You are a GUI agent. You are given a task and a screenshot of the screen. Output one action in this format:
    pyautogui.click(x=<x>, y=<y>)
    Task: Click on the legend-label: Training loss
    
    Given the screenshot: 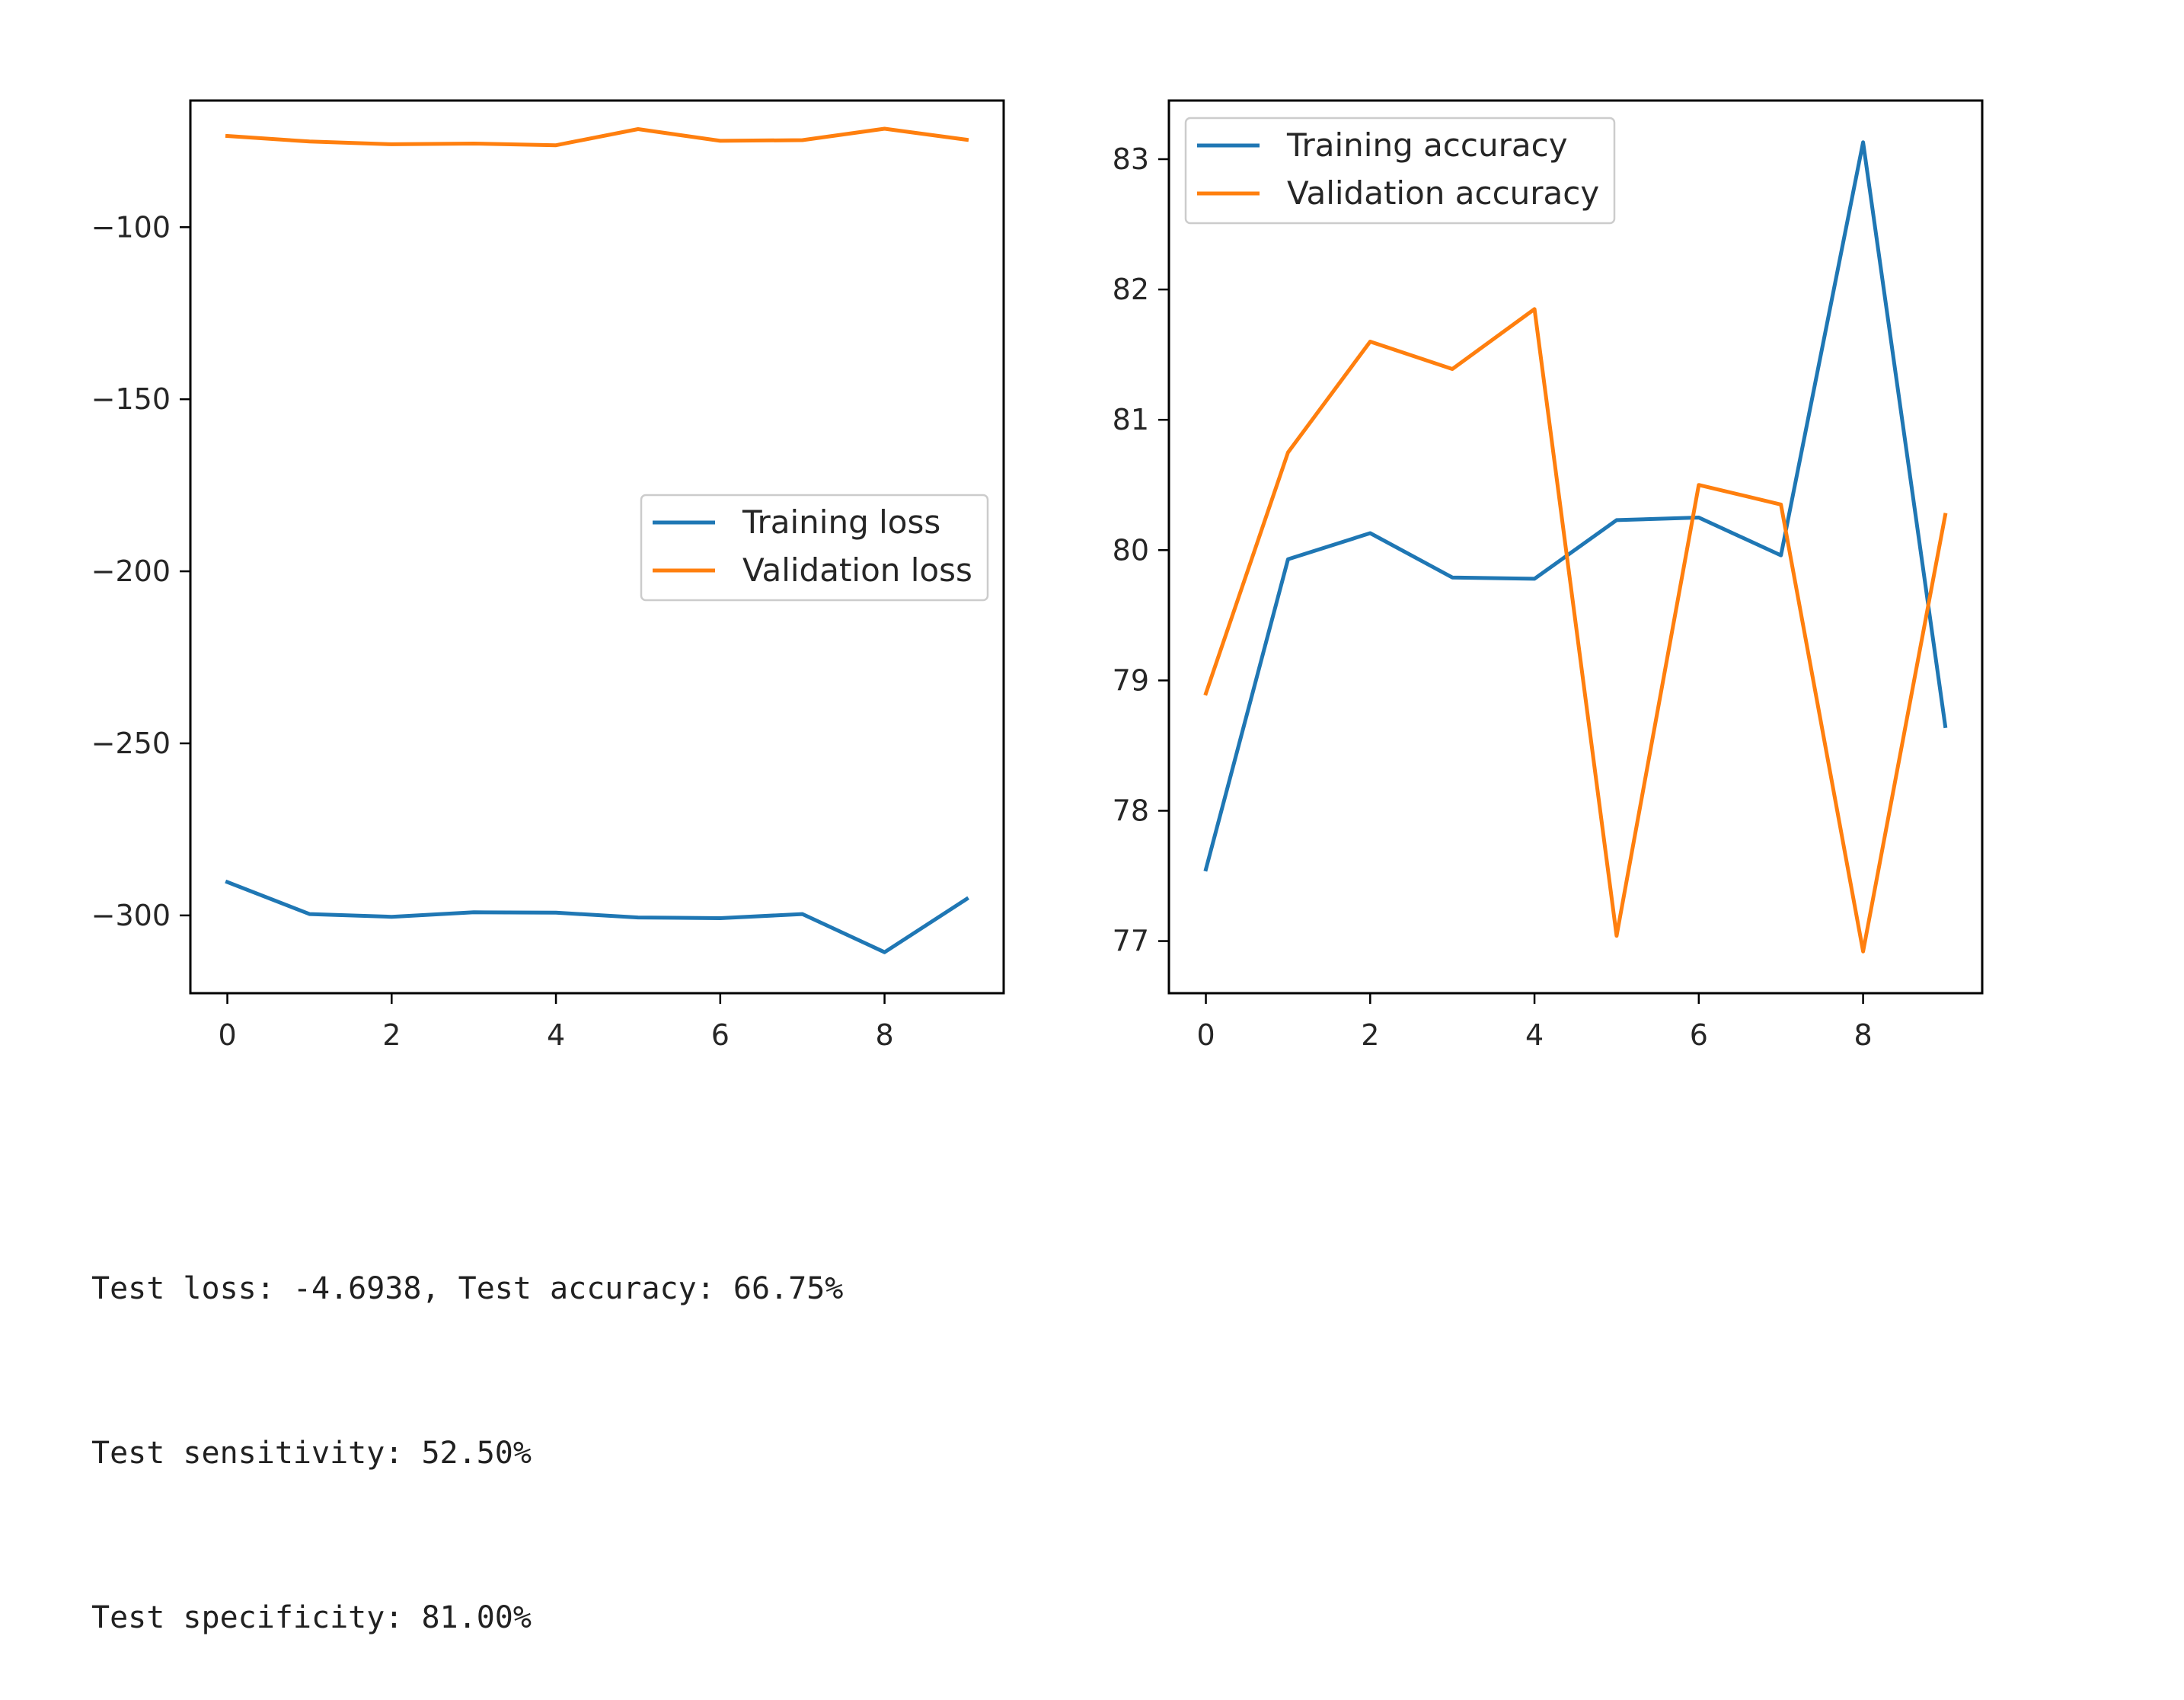 What is the action you would take?
    pyautogui.click(x=841, y=522)
    